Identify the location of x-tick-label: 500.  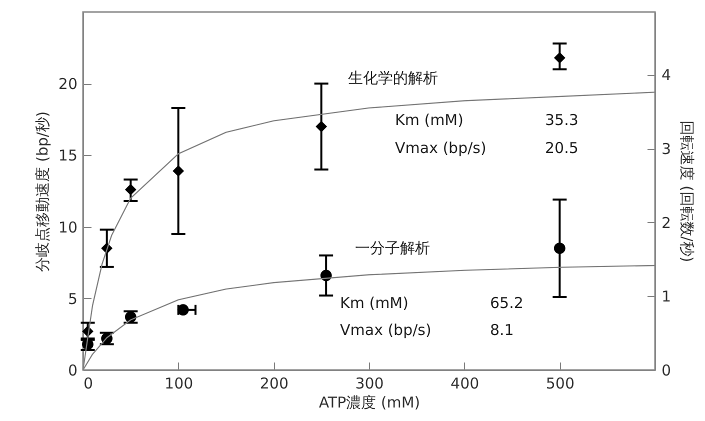
(560, 383).